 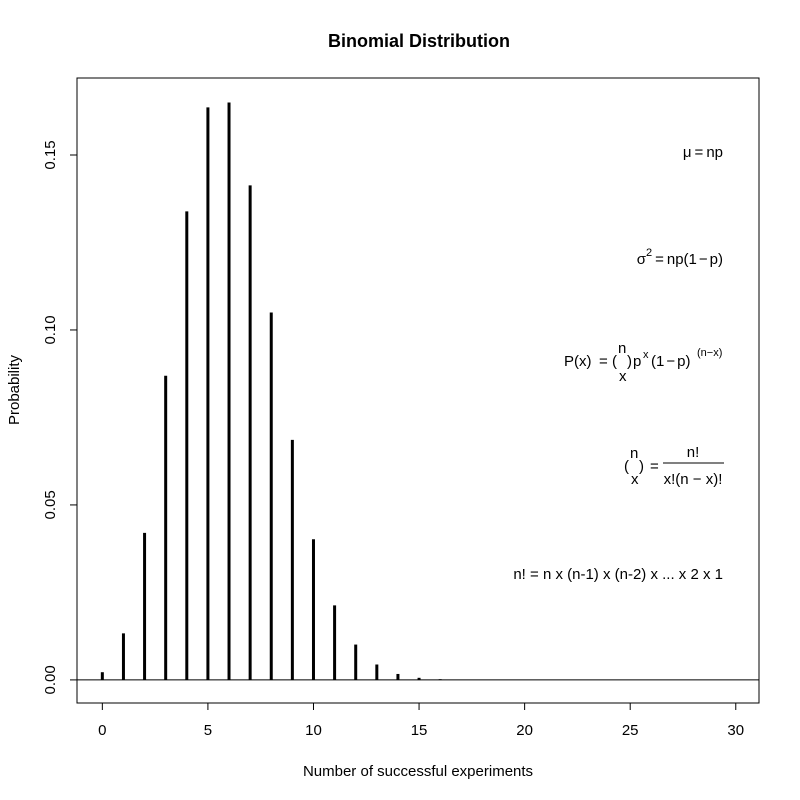 What do you see at coordinates (50, 329) in the screenshot?
I see `y-tick-label: 0.10` at bounding box center [50, 329].